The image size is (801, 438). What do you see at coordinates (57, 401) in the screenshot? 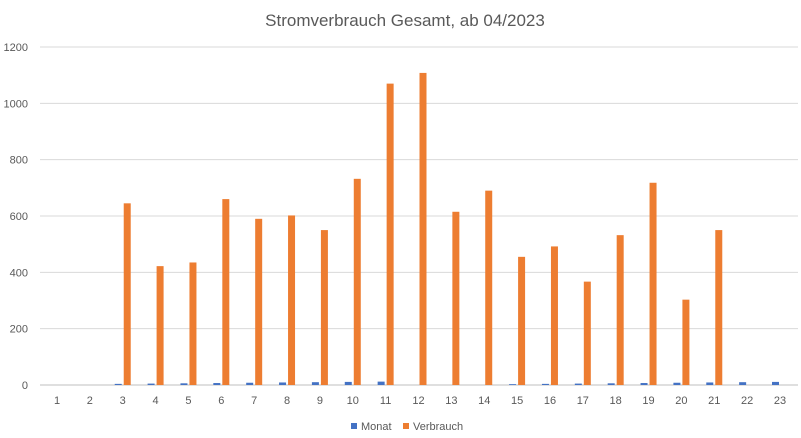
I see `x-tick-label: 1` at bounding box center [57, 401].